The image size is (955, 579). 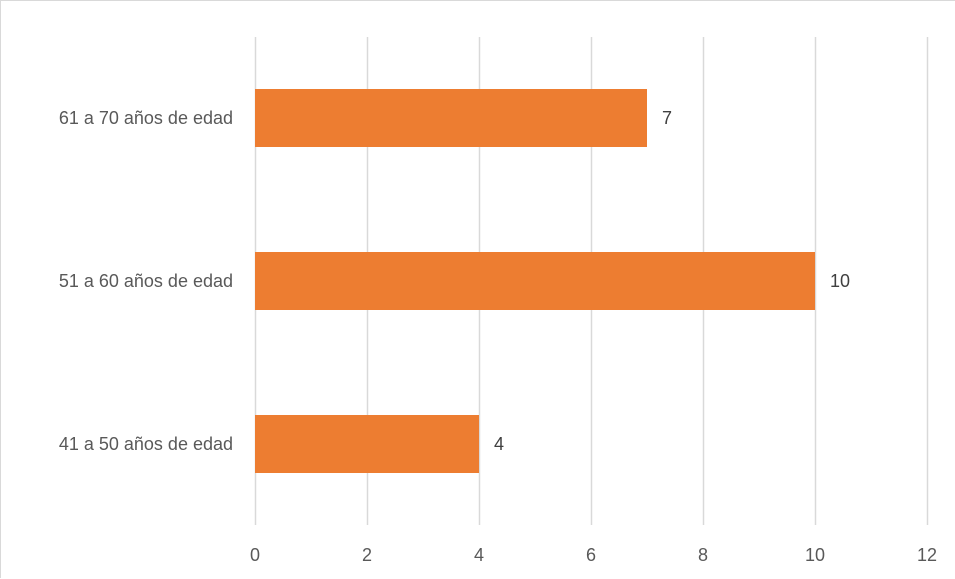 What do you see at coordinates (927, 555) in the screenshot?
I see `x-tick-label: 12` at bounding box center [927, 555].